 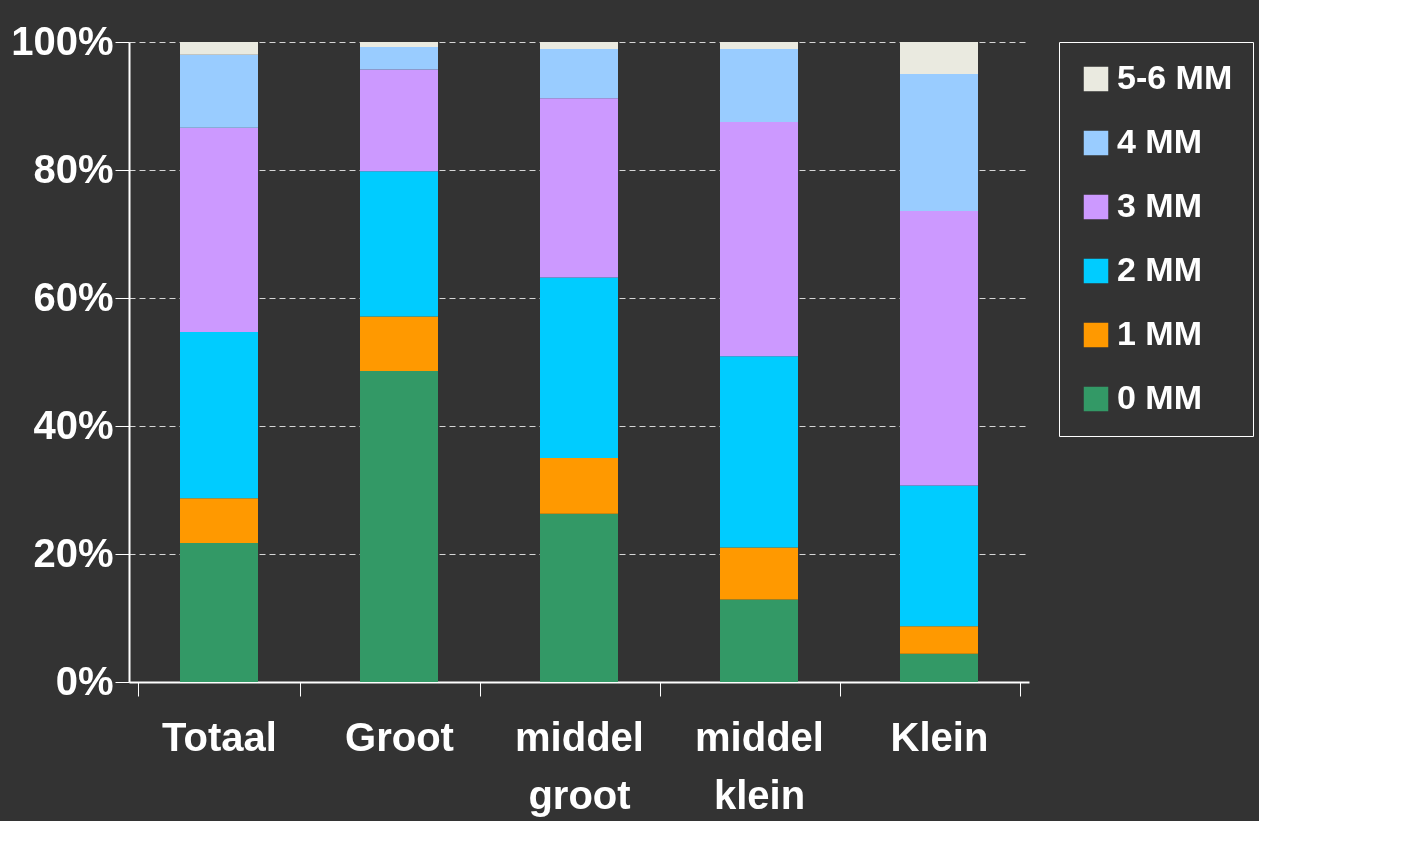 What do you see at coordinates (219, 736) in the screenshot?
I see `x-tick-label: Totaal` at bounding box center [219, 736].